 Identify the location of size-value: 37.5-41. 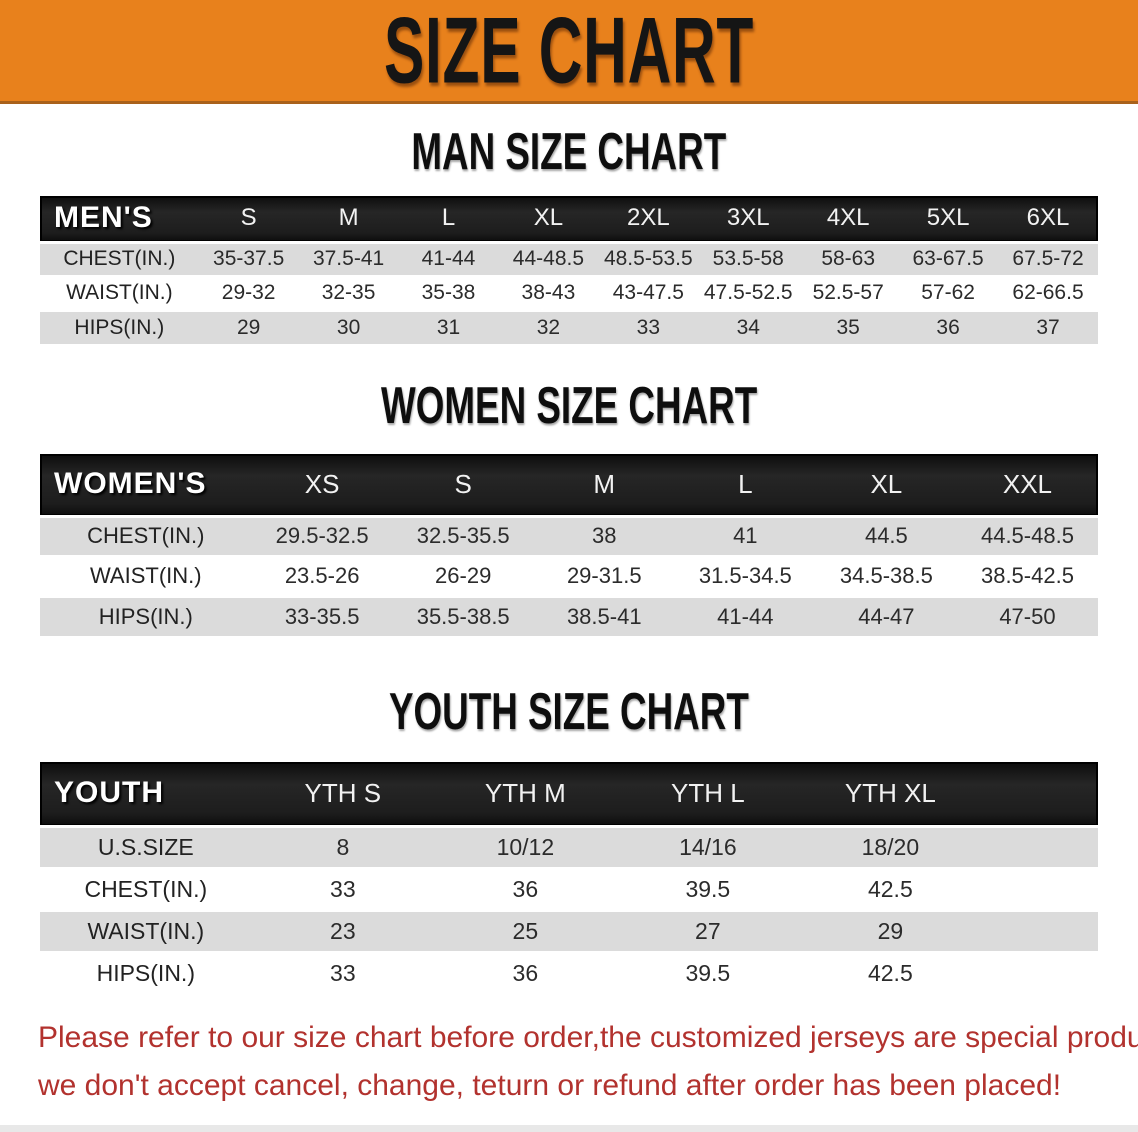
(348, 258).